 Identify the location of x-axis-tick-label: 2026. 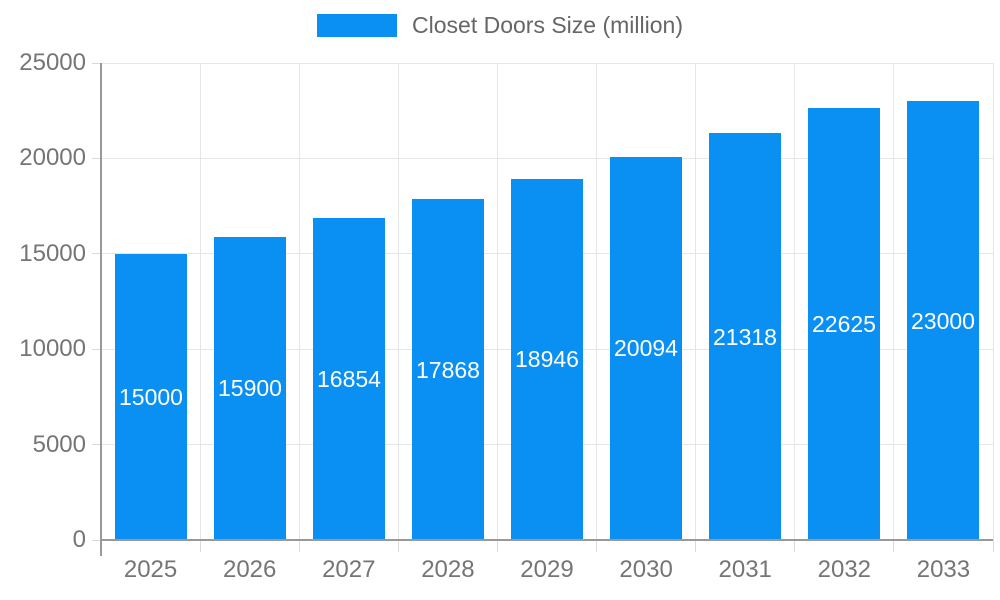
(249, 569).